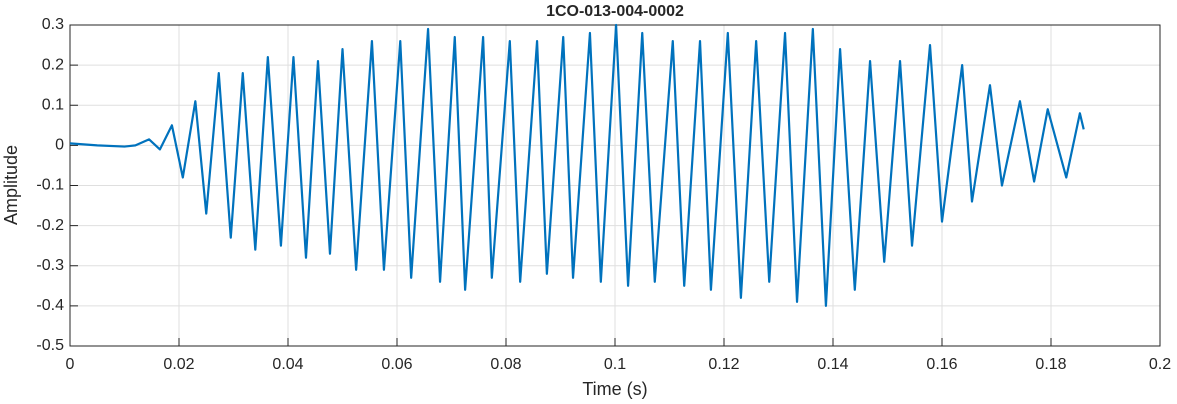 The image size is (1177, 404). I want to click on y-tick-label: -0.1, so click(50, 185).